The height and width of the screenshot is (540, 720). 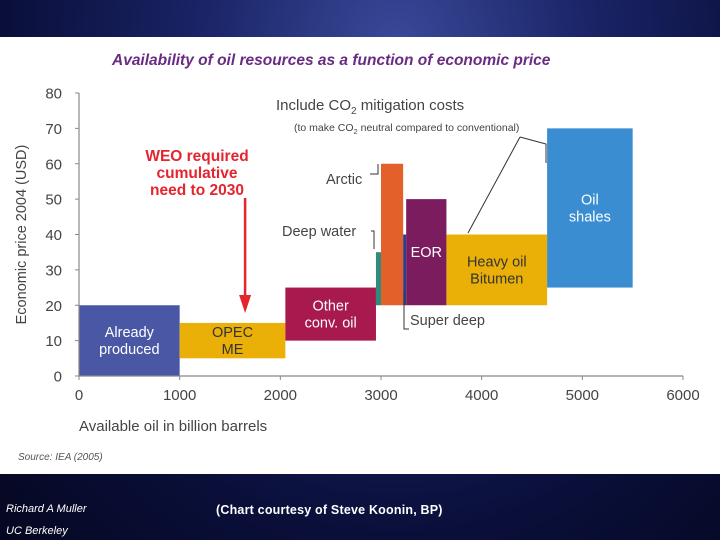 What do you see at coordinates (331, 307) in the screenshot?
I see `bar-label-other-conv-oil: Other` at bounding box center [331, 307].